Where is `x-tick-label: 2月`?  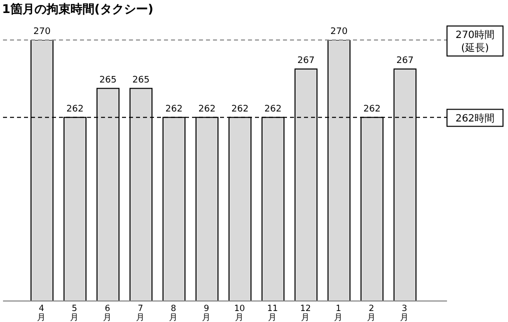 x-tick-label: 2月 is located at coordinates (371, 313).